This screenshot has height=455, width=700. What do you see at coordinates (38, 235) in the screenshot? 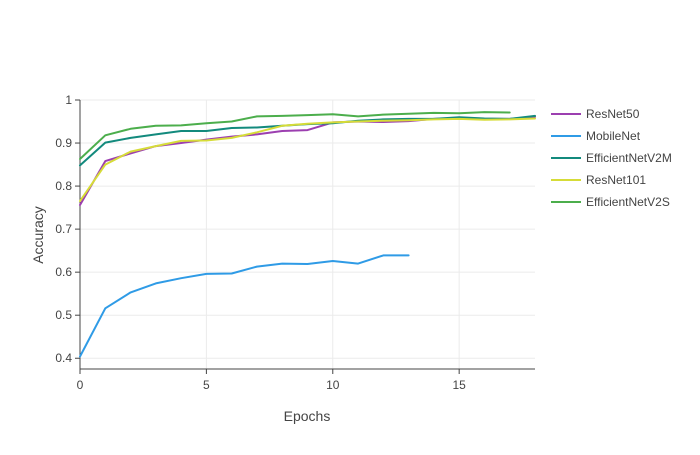
I see `y-axis-title: Accuracy` at bounding box center [38, 235].